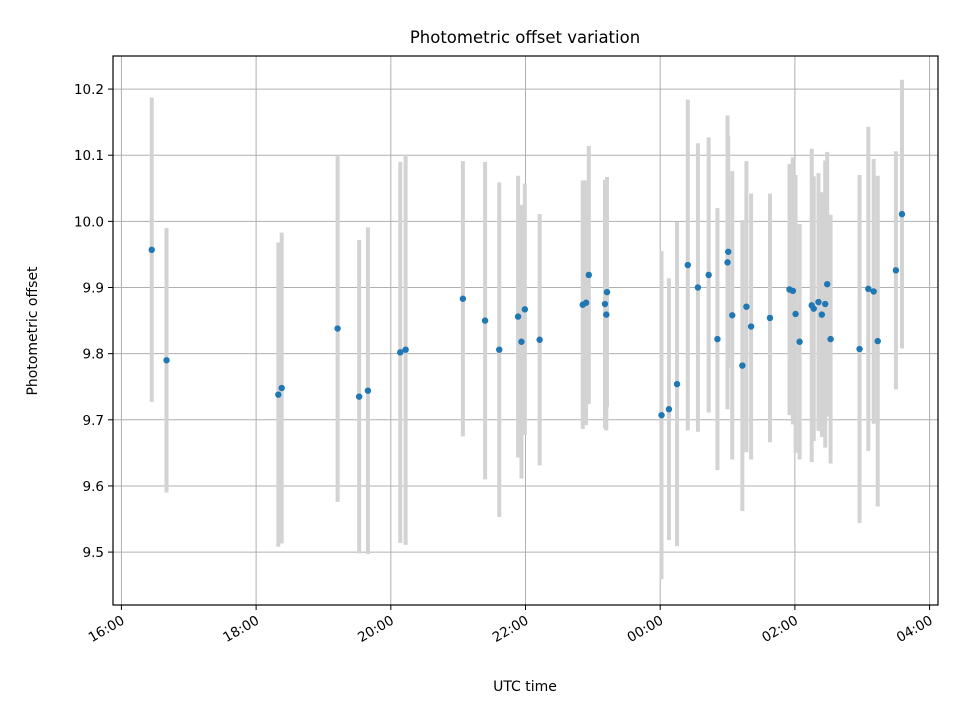 This screenshot has width=960, height=720. Describe the element at coordinates (107, 629) in the screenshot. I see `x-tick-label: 16:00` at that location.